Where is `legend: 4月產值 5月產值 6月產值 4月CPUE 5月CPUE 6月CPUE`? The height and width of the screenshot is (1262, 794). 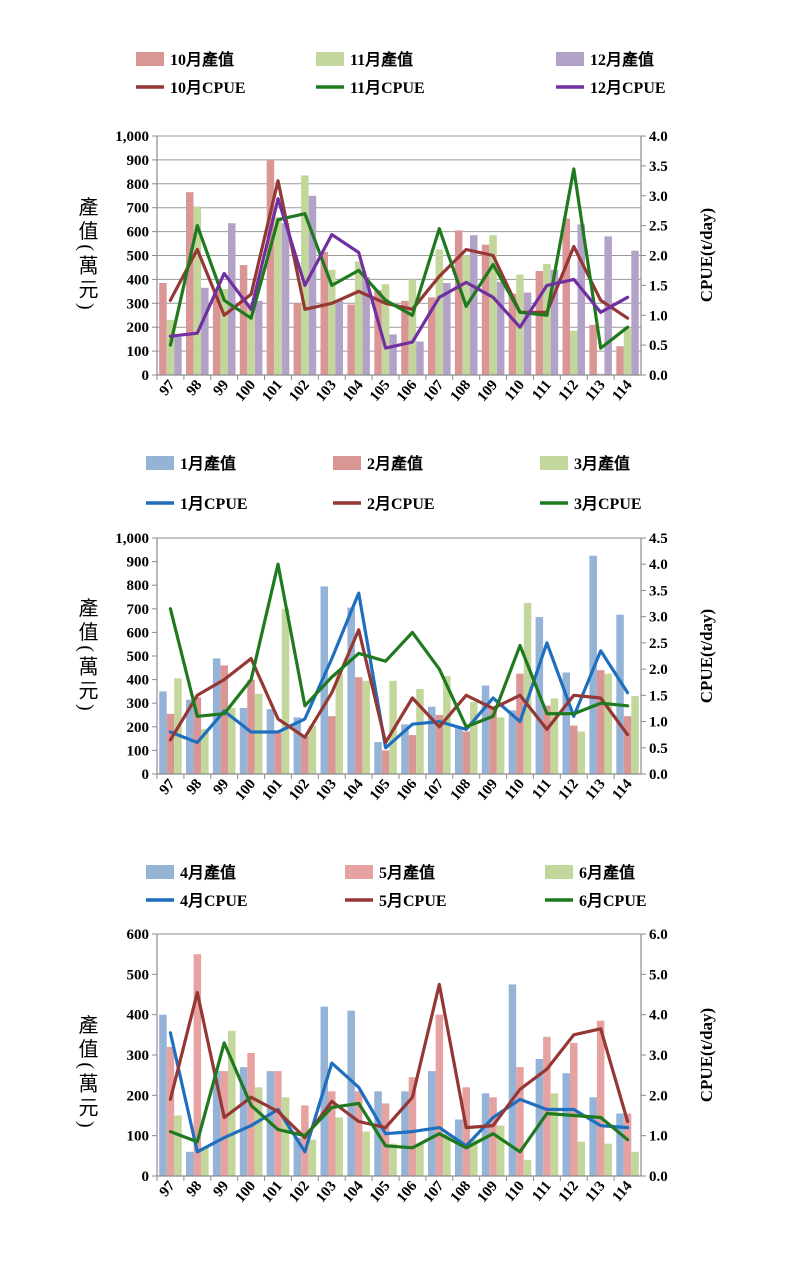 legend: 4月產值 5月產值 6月產值 4月CPUE 5月CPUE 6月CPUE is located at coordinates (396, 886).